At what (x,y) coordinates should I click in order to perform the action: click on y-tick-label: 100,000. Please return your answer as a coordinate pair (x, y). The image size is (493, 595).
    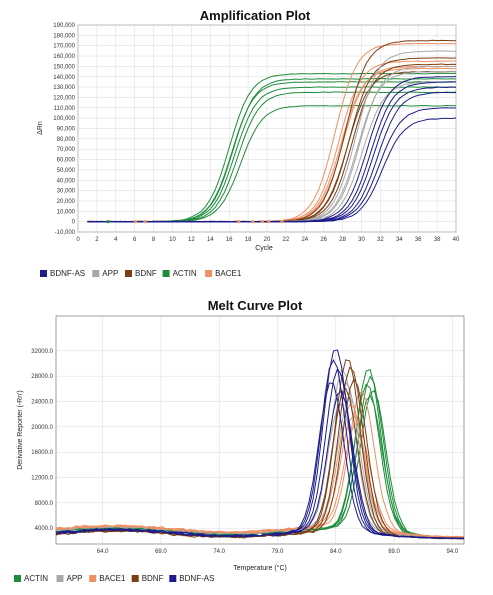
    Looking at the image, I should click on (64, 119).